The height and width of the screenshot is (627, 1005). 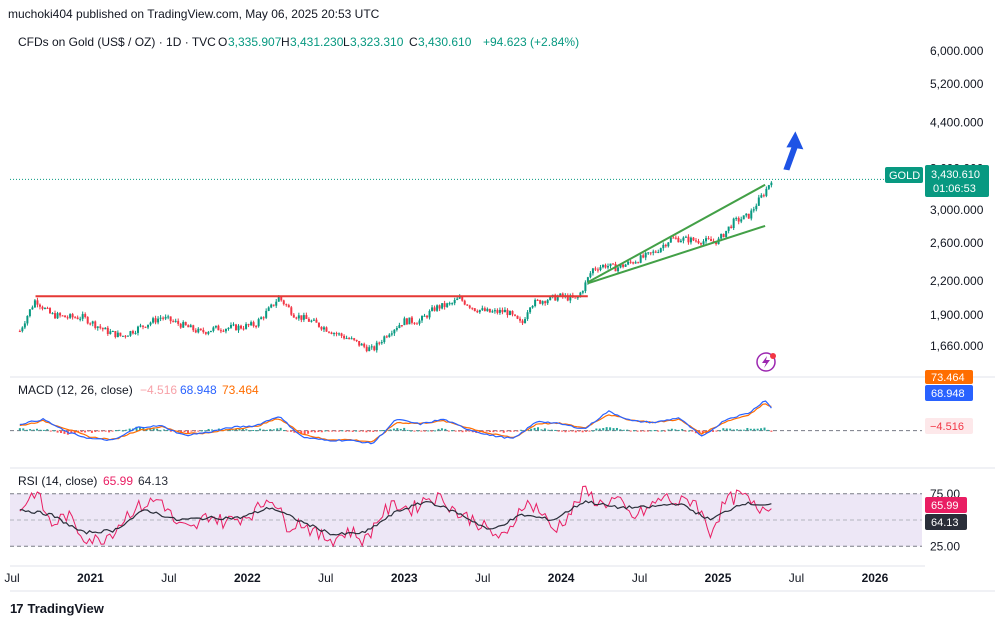 What do you see at coordinates (946, 505) in the screenshot?
I see `rsi-badge` at bounding box center [946, 505].